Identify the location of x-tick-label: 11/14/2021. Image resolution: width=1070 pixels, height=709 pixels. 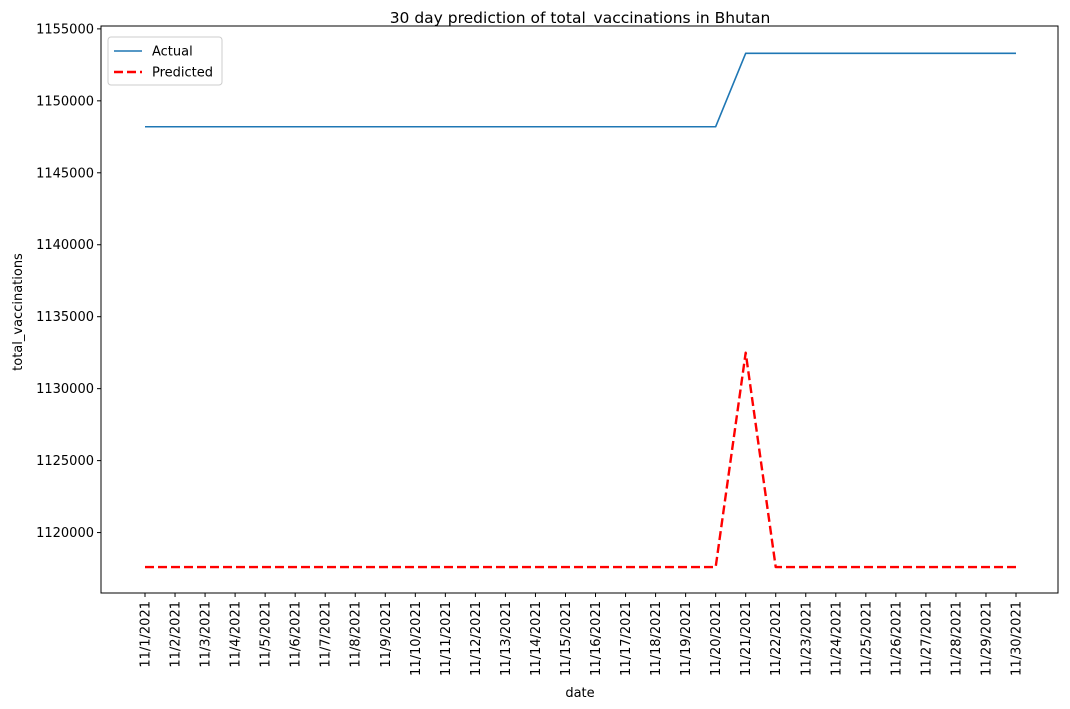
(536, 638).